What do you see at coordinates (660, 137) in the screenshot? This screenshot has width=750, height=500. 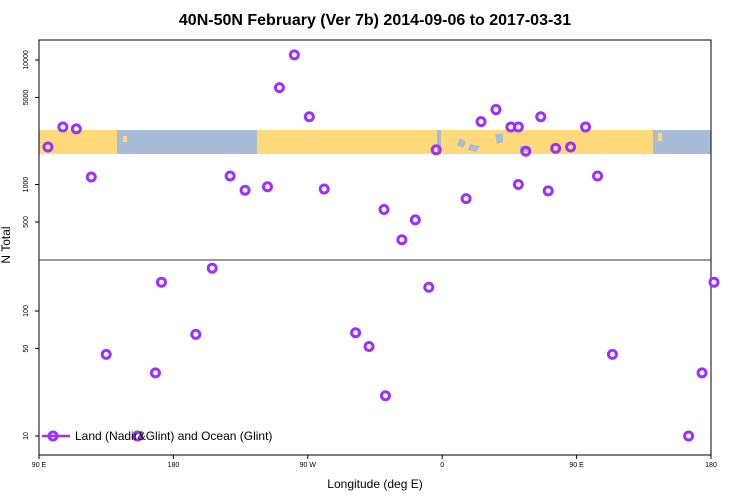 I see `map-land-island-pacific` at bounding box center [660, 137].